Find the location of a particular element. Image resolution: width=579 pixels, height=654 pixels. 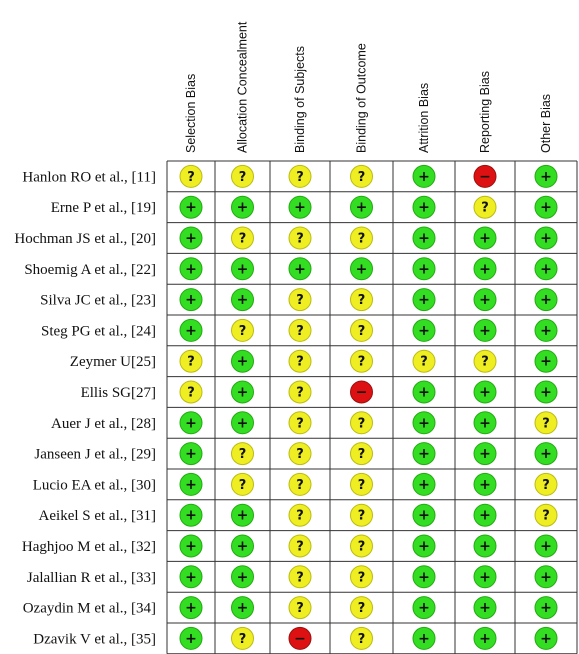

column-header: Attrition Bias is located at coordinates (424, 118).